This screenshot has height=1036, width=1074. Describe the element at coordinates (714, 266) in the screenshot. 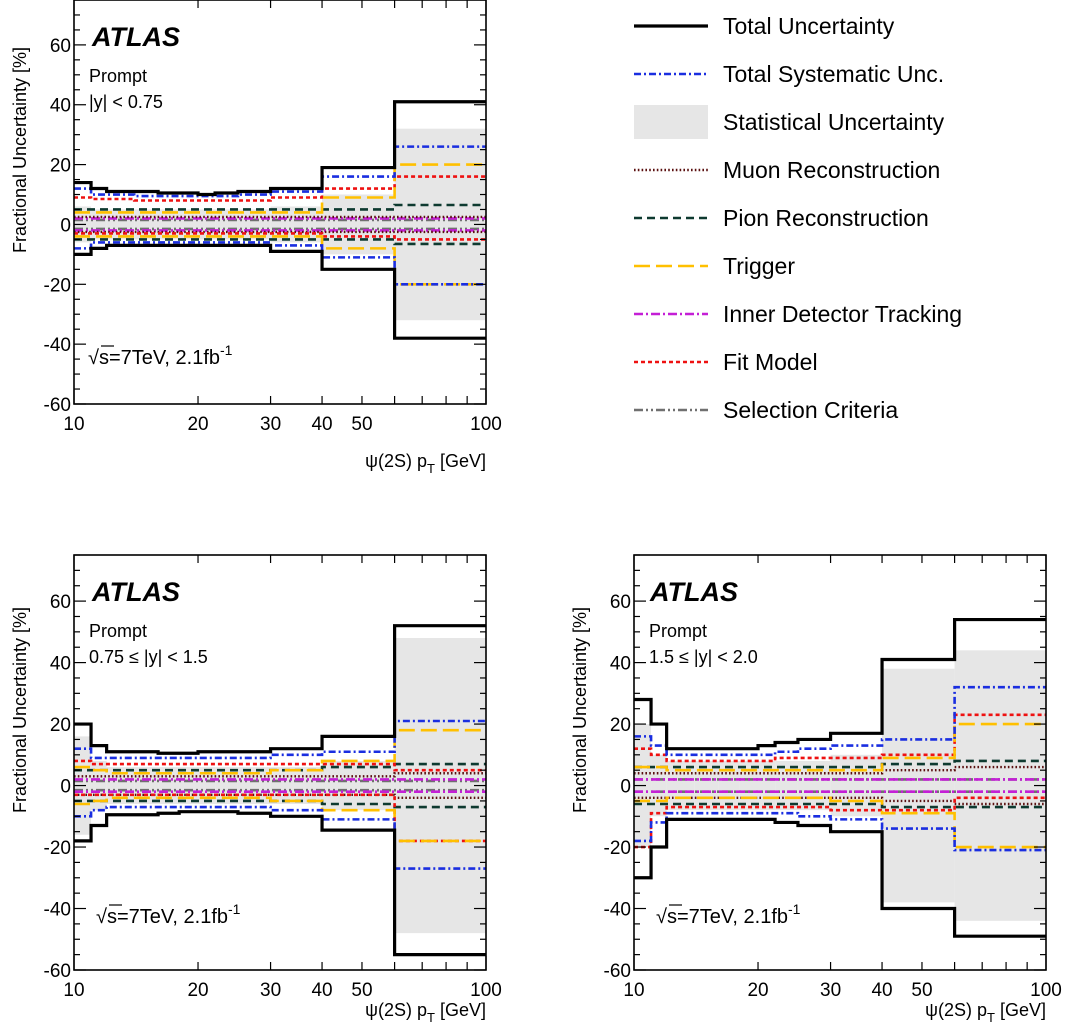

I see `legend-item-trigger: Trigger` at that location.